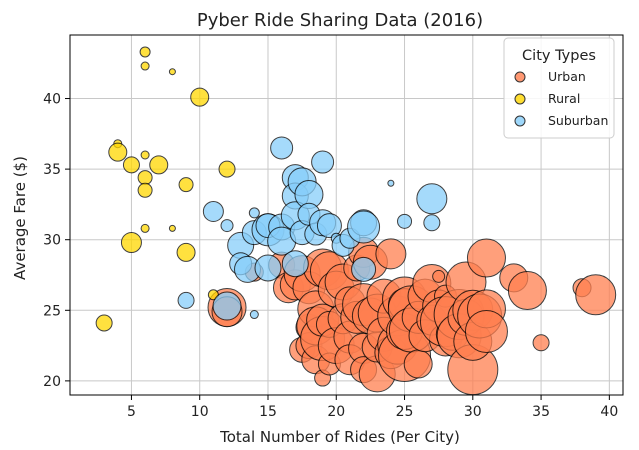  What do you see at coordinates (131, 412) in the screenshot?
I see `x-tick-label: 5` at bounding box center [131, 412].